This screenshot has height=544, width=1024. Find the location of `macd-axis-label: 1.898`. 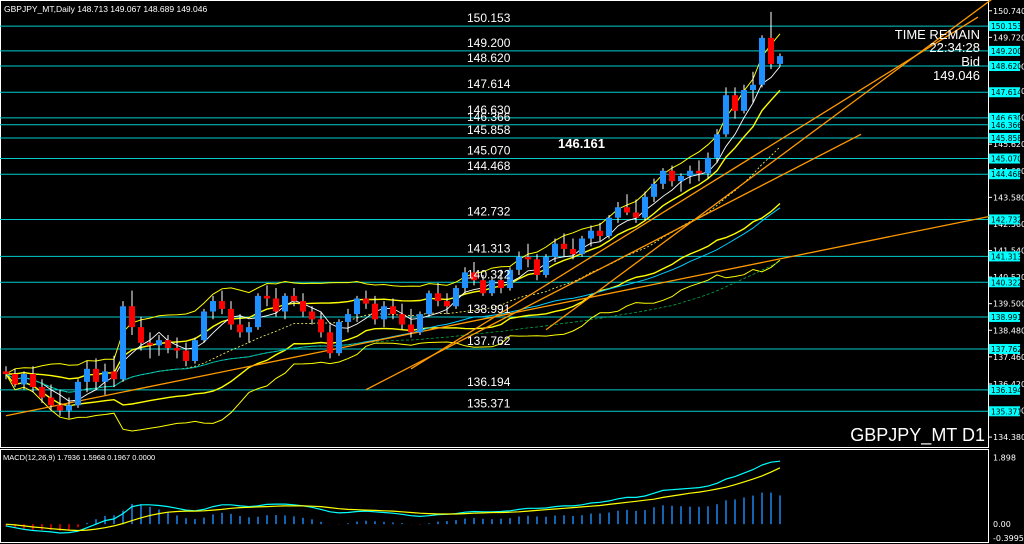

macd-axis-label: 1.898 is located at coordinates (1004, 457).